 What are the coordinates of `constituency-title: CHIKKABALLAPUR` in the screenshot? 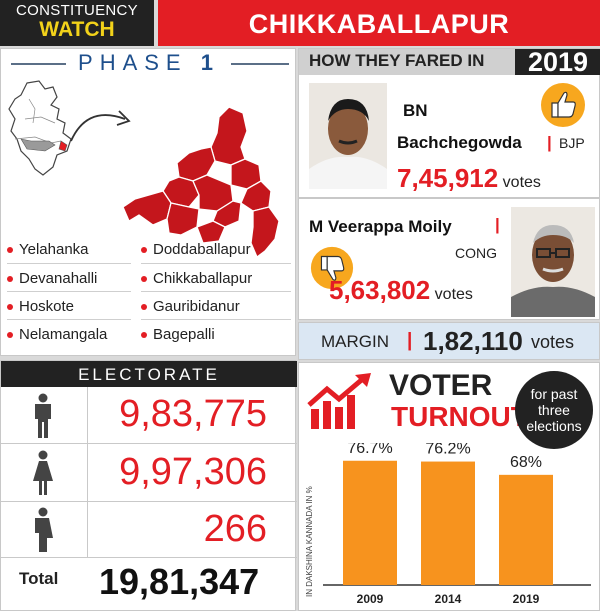 It's located at (379, 23).